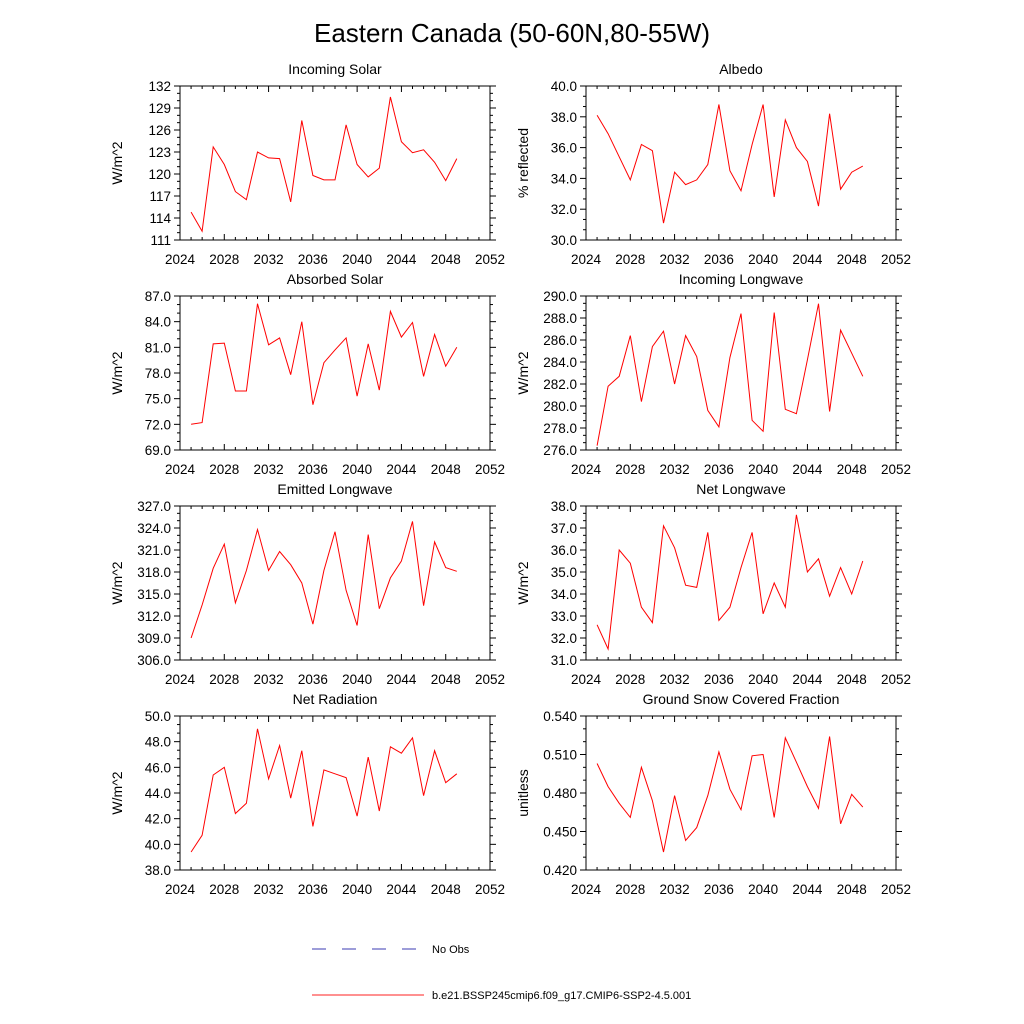  I want to click on y-tick-label: 324.0, so click(154, 528).